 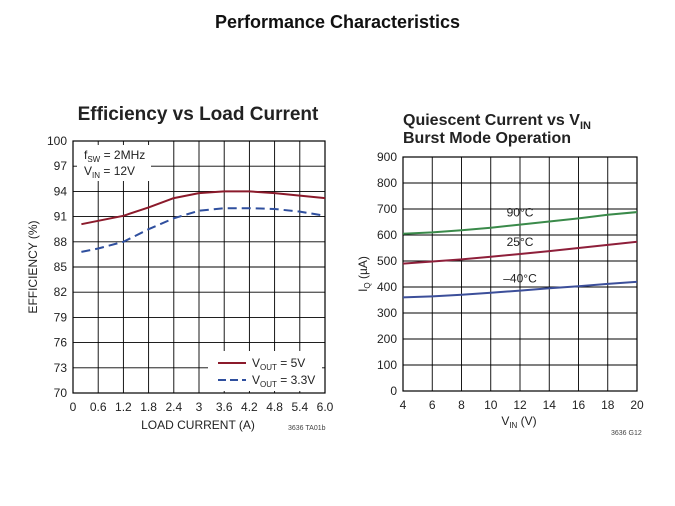 What do you see at coordinates (274, 407) in the screenshot?
I see `efficiency-x-tick-4-8: 4.8` at bounding box center [274, 407].